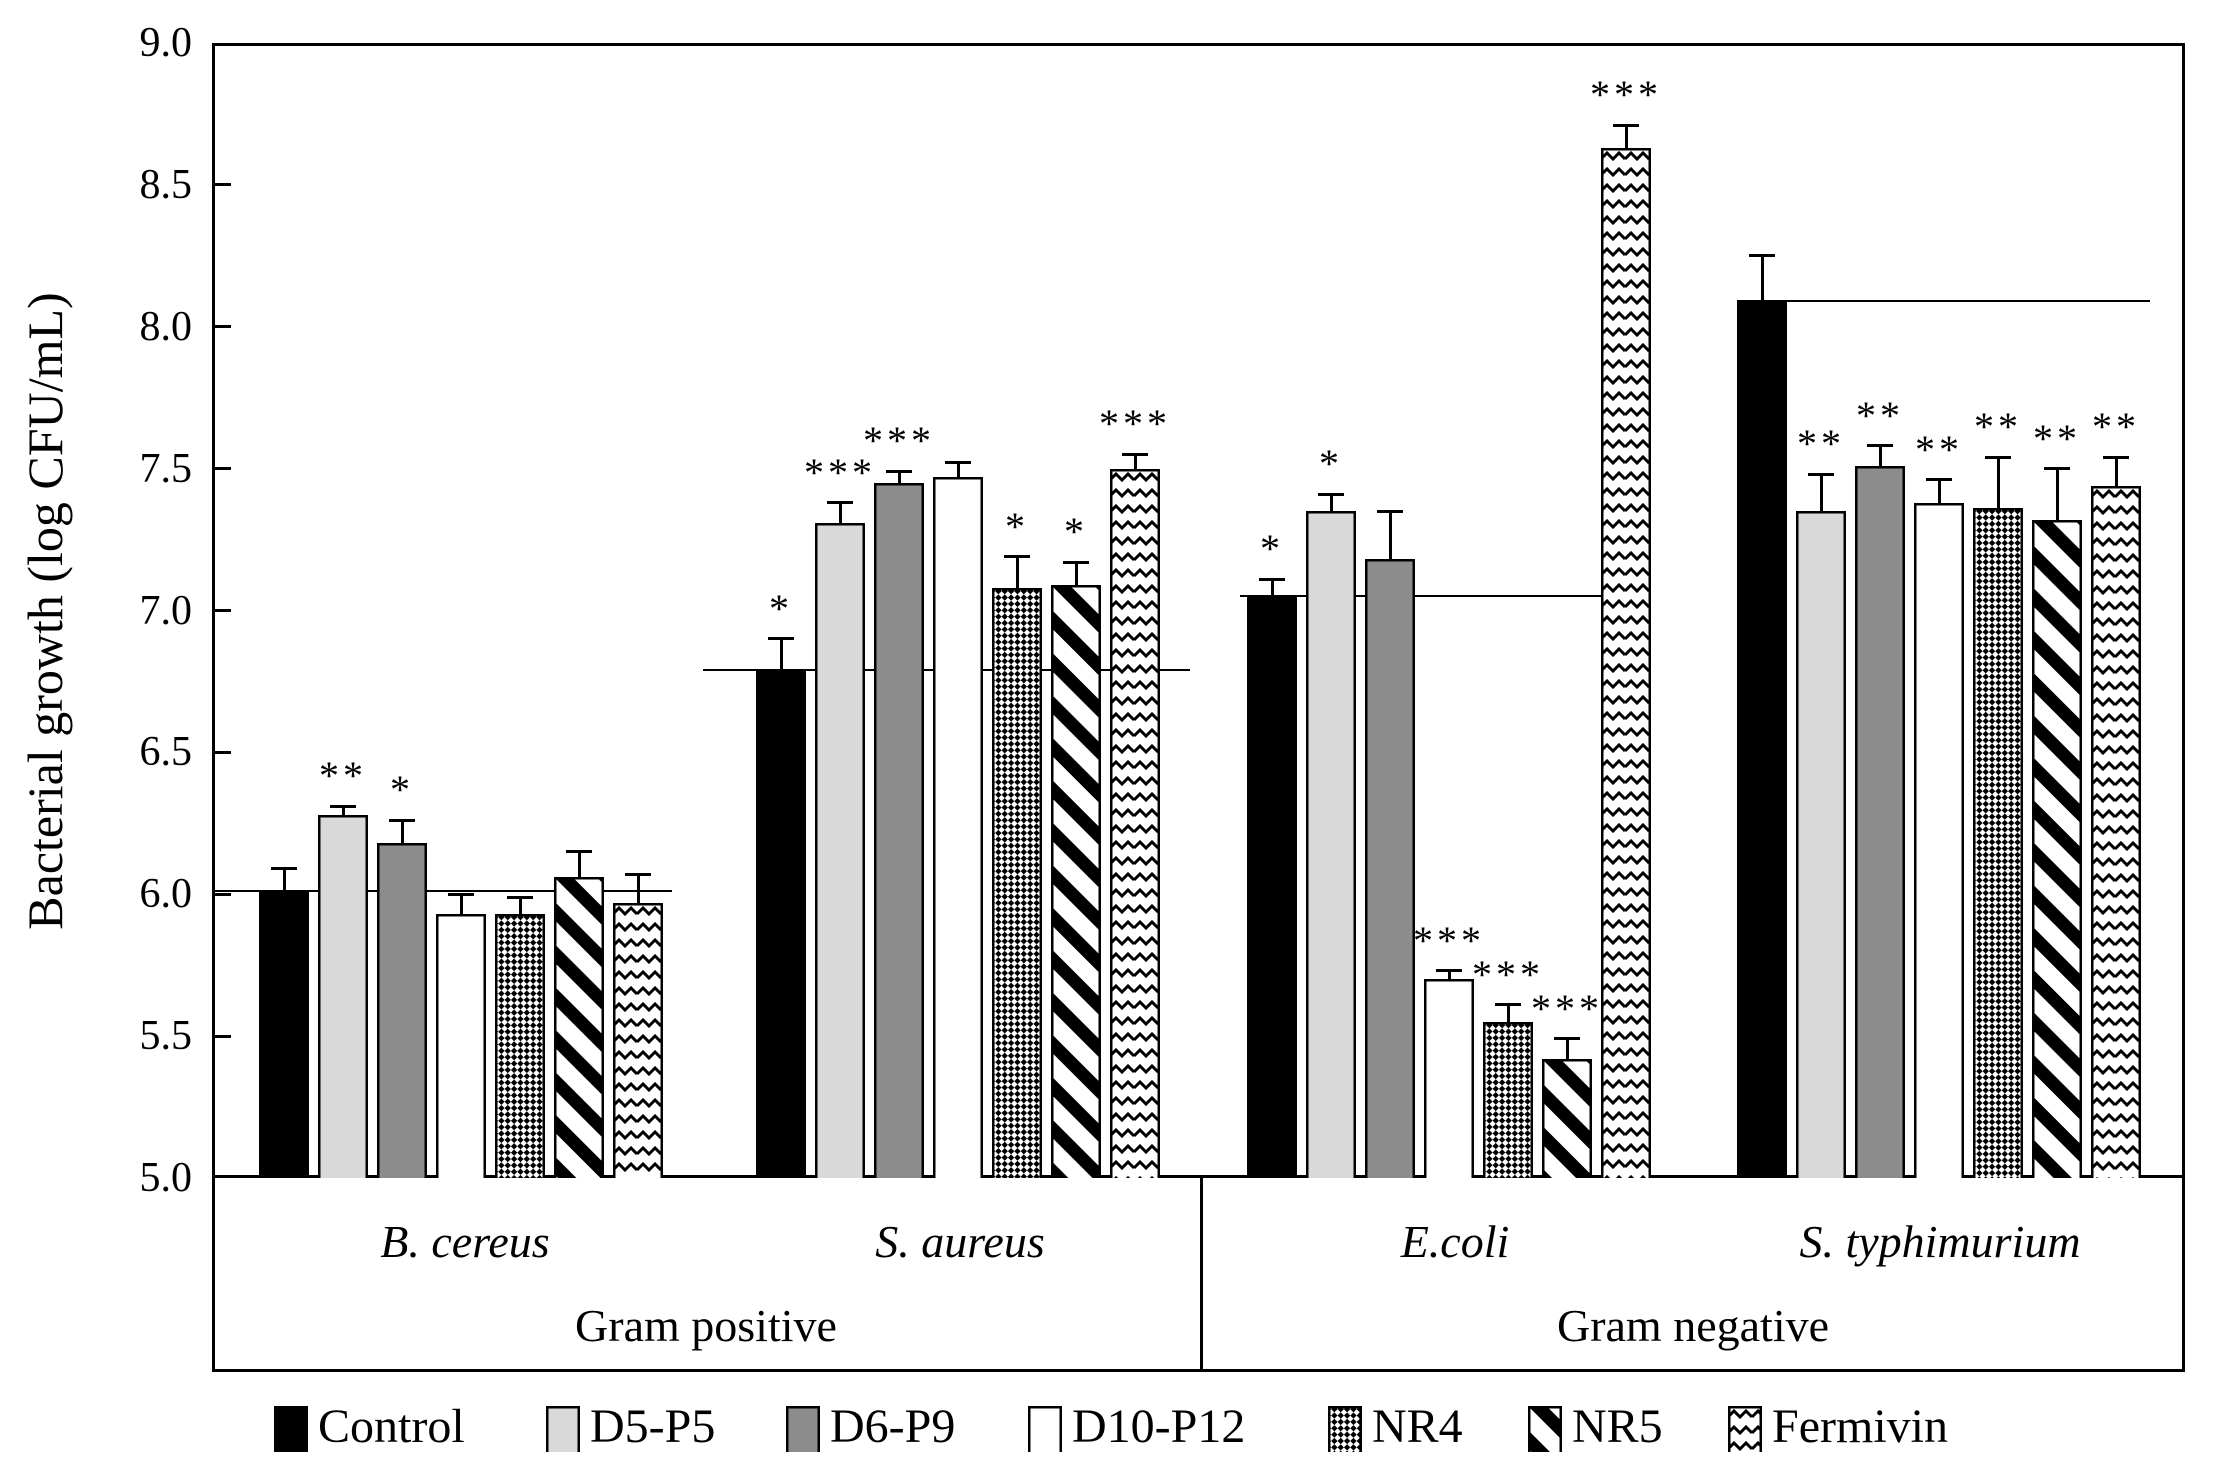 The height and width of the screenshot is (1470, 2213). Describe the element at coordinates (166, 894) in the screenshot. I see `y-tick-label: 6.0` at that location.